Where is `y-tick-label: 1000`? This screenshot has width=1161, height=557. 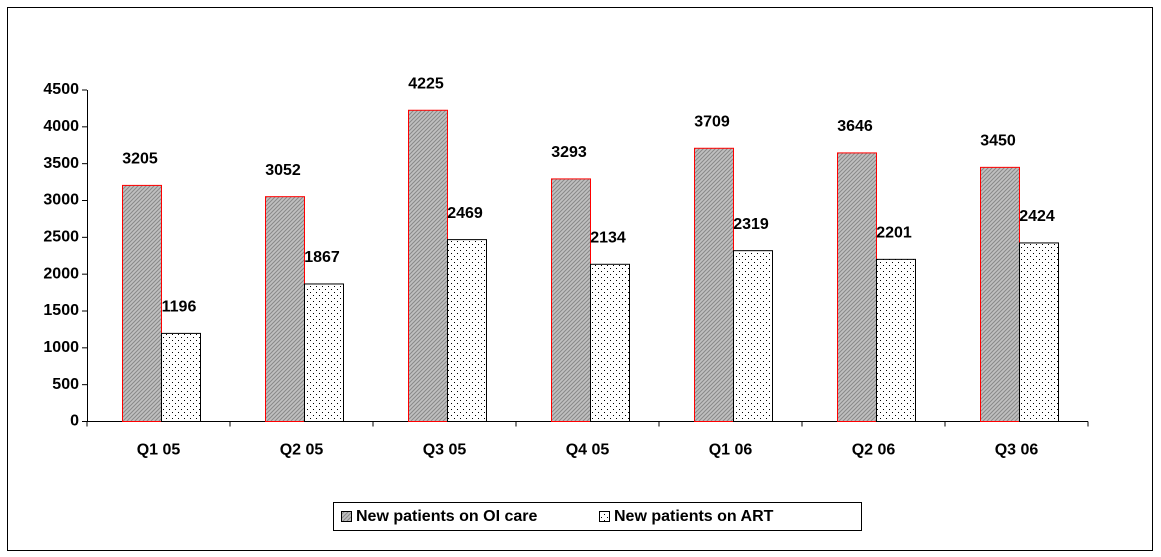 y-tick-label: 1000 is located at coordinates (61, 347).